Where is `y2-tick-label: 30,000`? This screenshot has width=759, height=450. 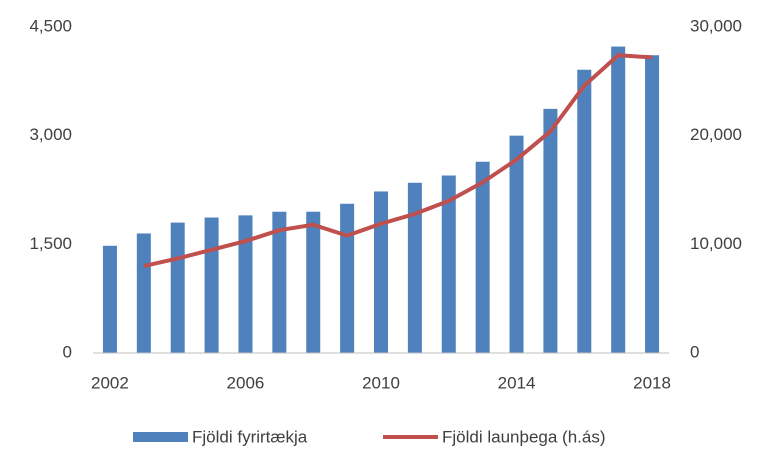 y2-tick-label: 30,000 is located at coordinates (716, 25).